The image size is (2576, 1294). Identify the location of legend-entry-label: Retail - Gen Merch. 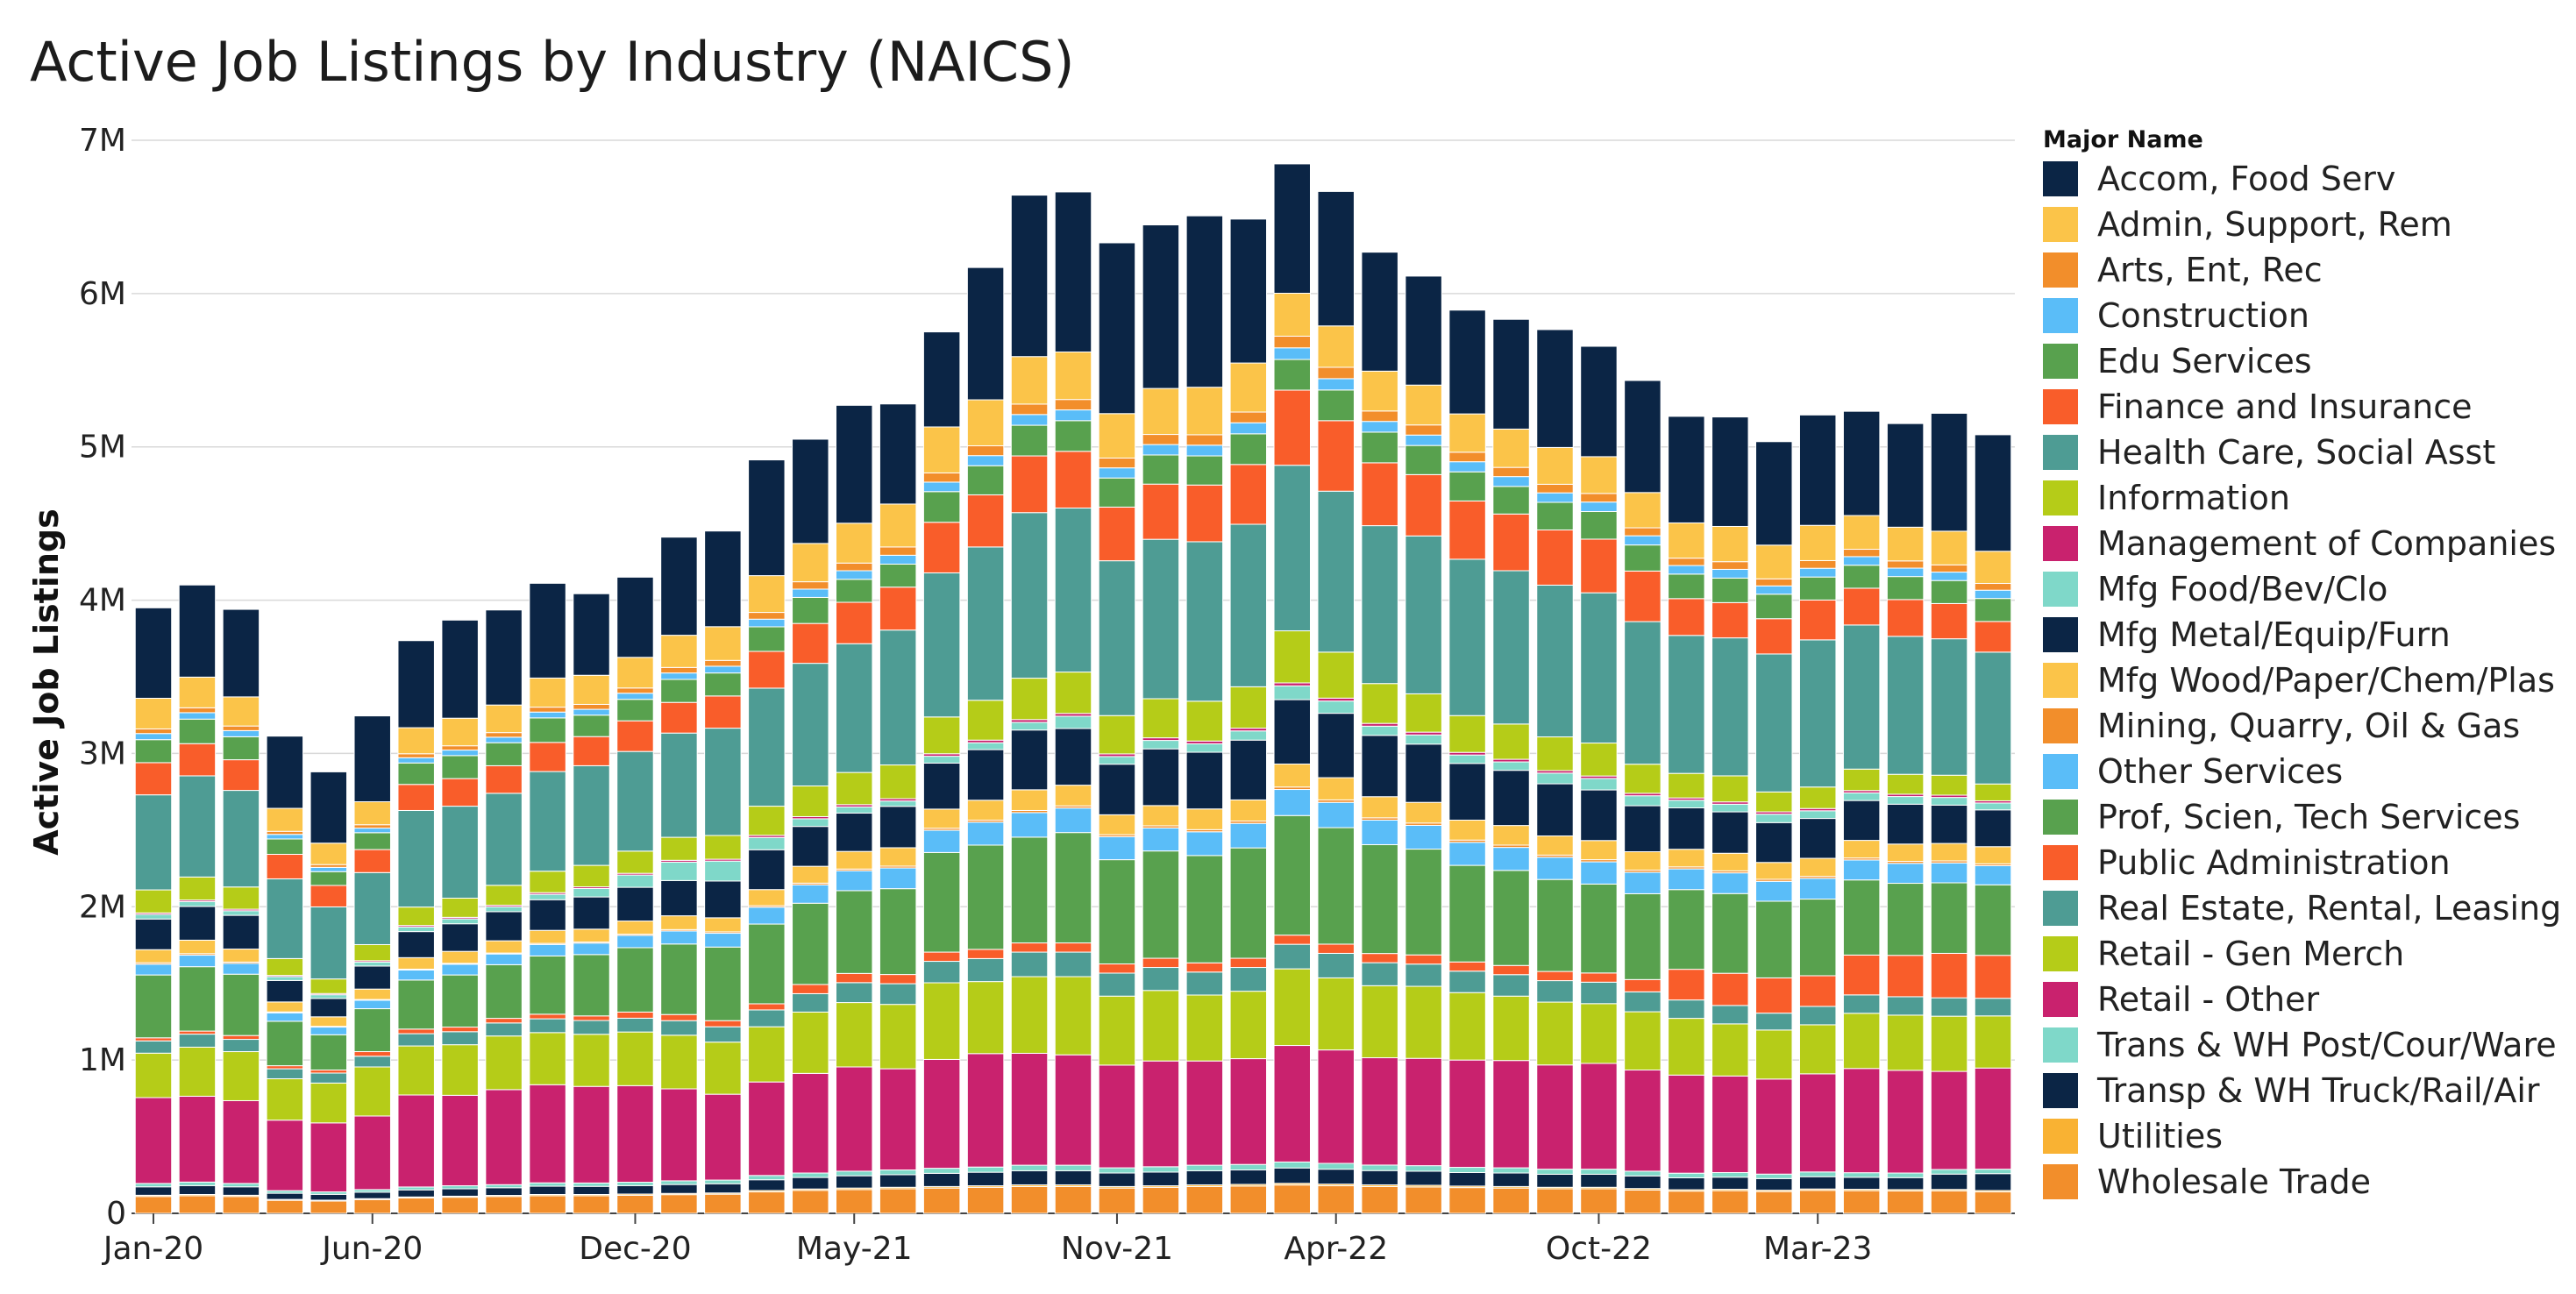
(2250, 954).